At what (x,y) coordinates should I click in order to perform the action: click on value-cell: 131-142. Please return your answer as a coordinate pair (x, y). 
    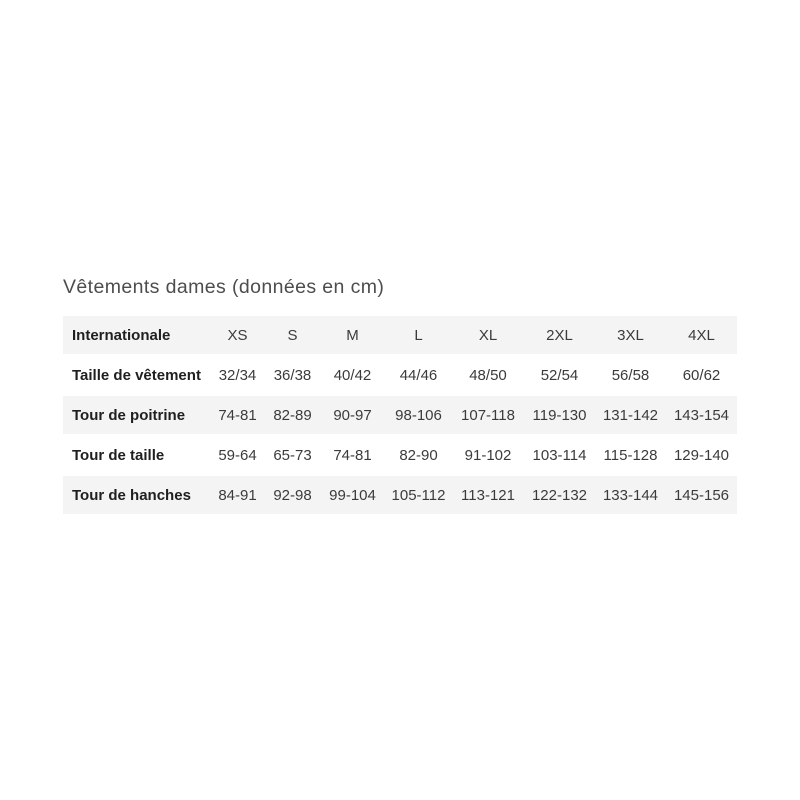
    Looking at the image, I should click on (630, 415).